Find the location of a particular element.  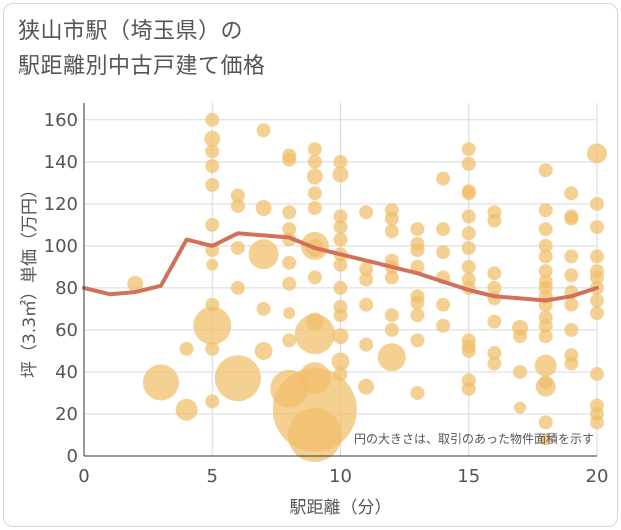

y-axis-label: 坪（3.3㎡）単価（万円） is located at coordinates (30, 279).